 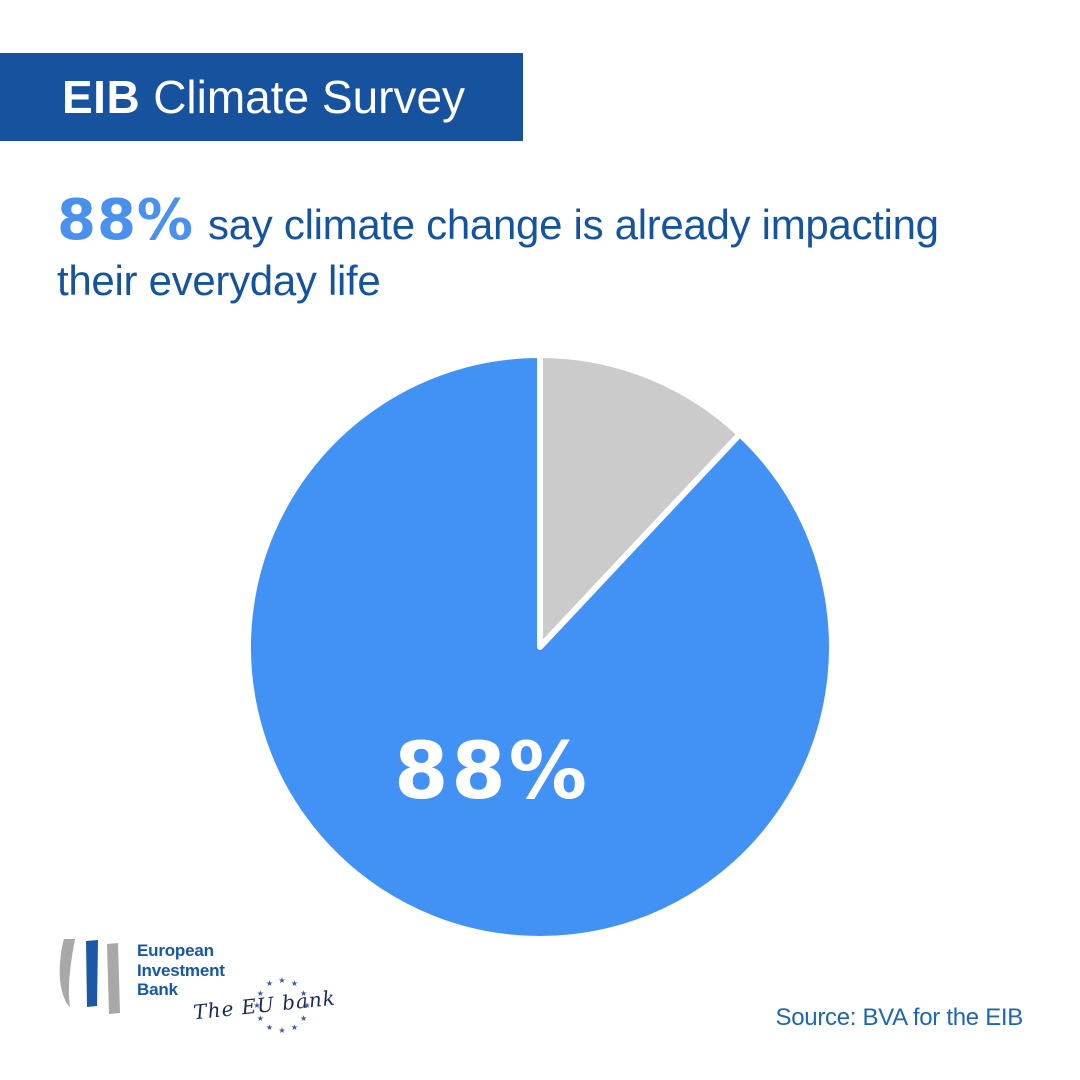 I want to click on pie-center-label: 88%, so click(x=492, y=772).